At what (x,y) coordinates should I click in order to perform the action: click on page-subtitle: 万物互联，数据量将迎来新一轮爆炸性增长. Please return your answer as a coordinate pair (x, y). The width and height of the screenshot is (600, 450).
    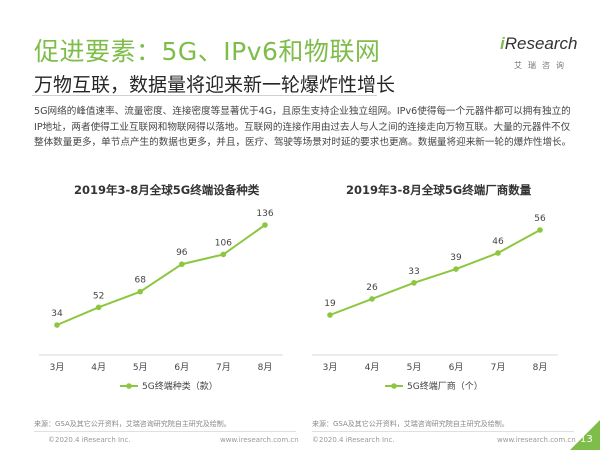
    Looking at the image, I should click on (215, 85).